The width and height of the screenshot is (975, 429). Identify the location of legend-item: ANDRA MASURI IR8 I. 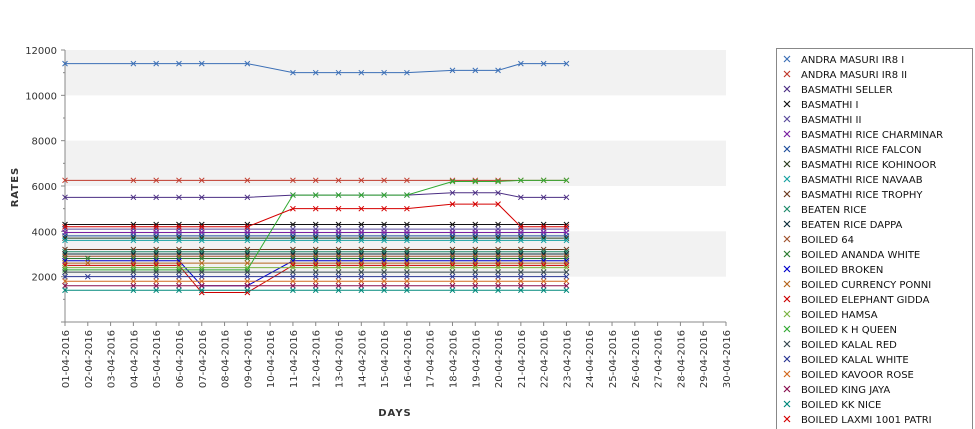
(843, 60).